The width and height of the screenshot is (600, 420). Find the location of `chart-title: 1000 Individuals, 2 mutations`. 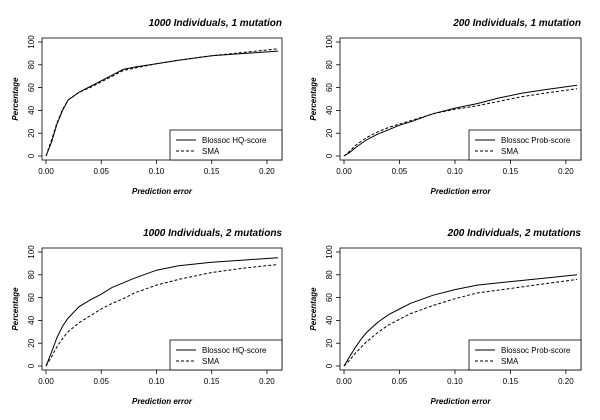

chart-title: 1000 Individuals, 2 mutations is located at coordinates (212, 233).